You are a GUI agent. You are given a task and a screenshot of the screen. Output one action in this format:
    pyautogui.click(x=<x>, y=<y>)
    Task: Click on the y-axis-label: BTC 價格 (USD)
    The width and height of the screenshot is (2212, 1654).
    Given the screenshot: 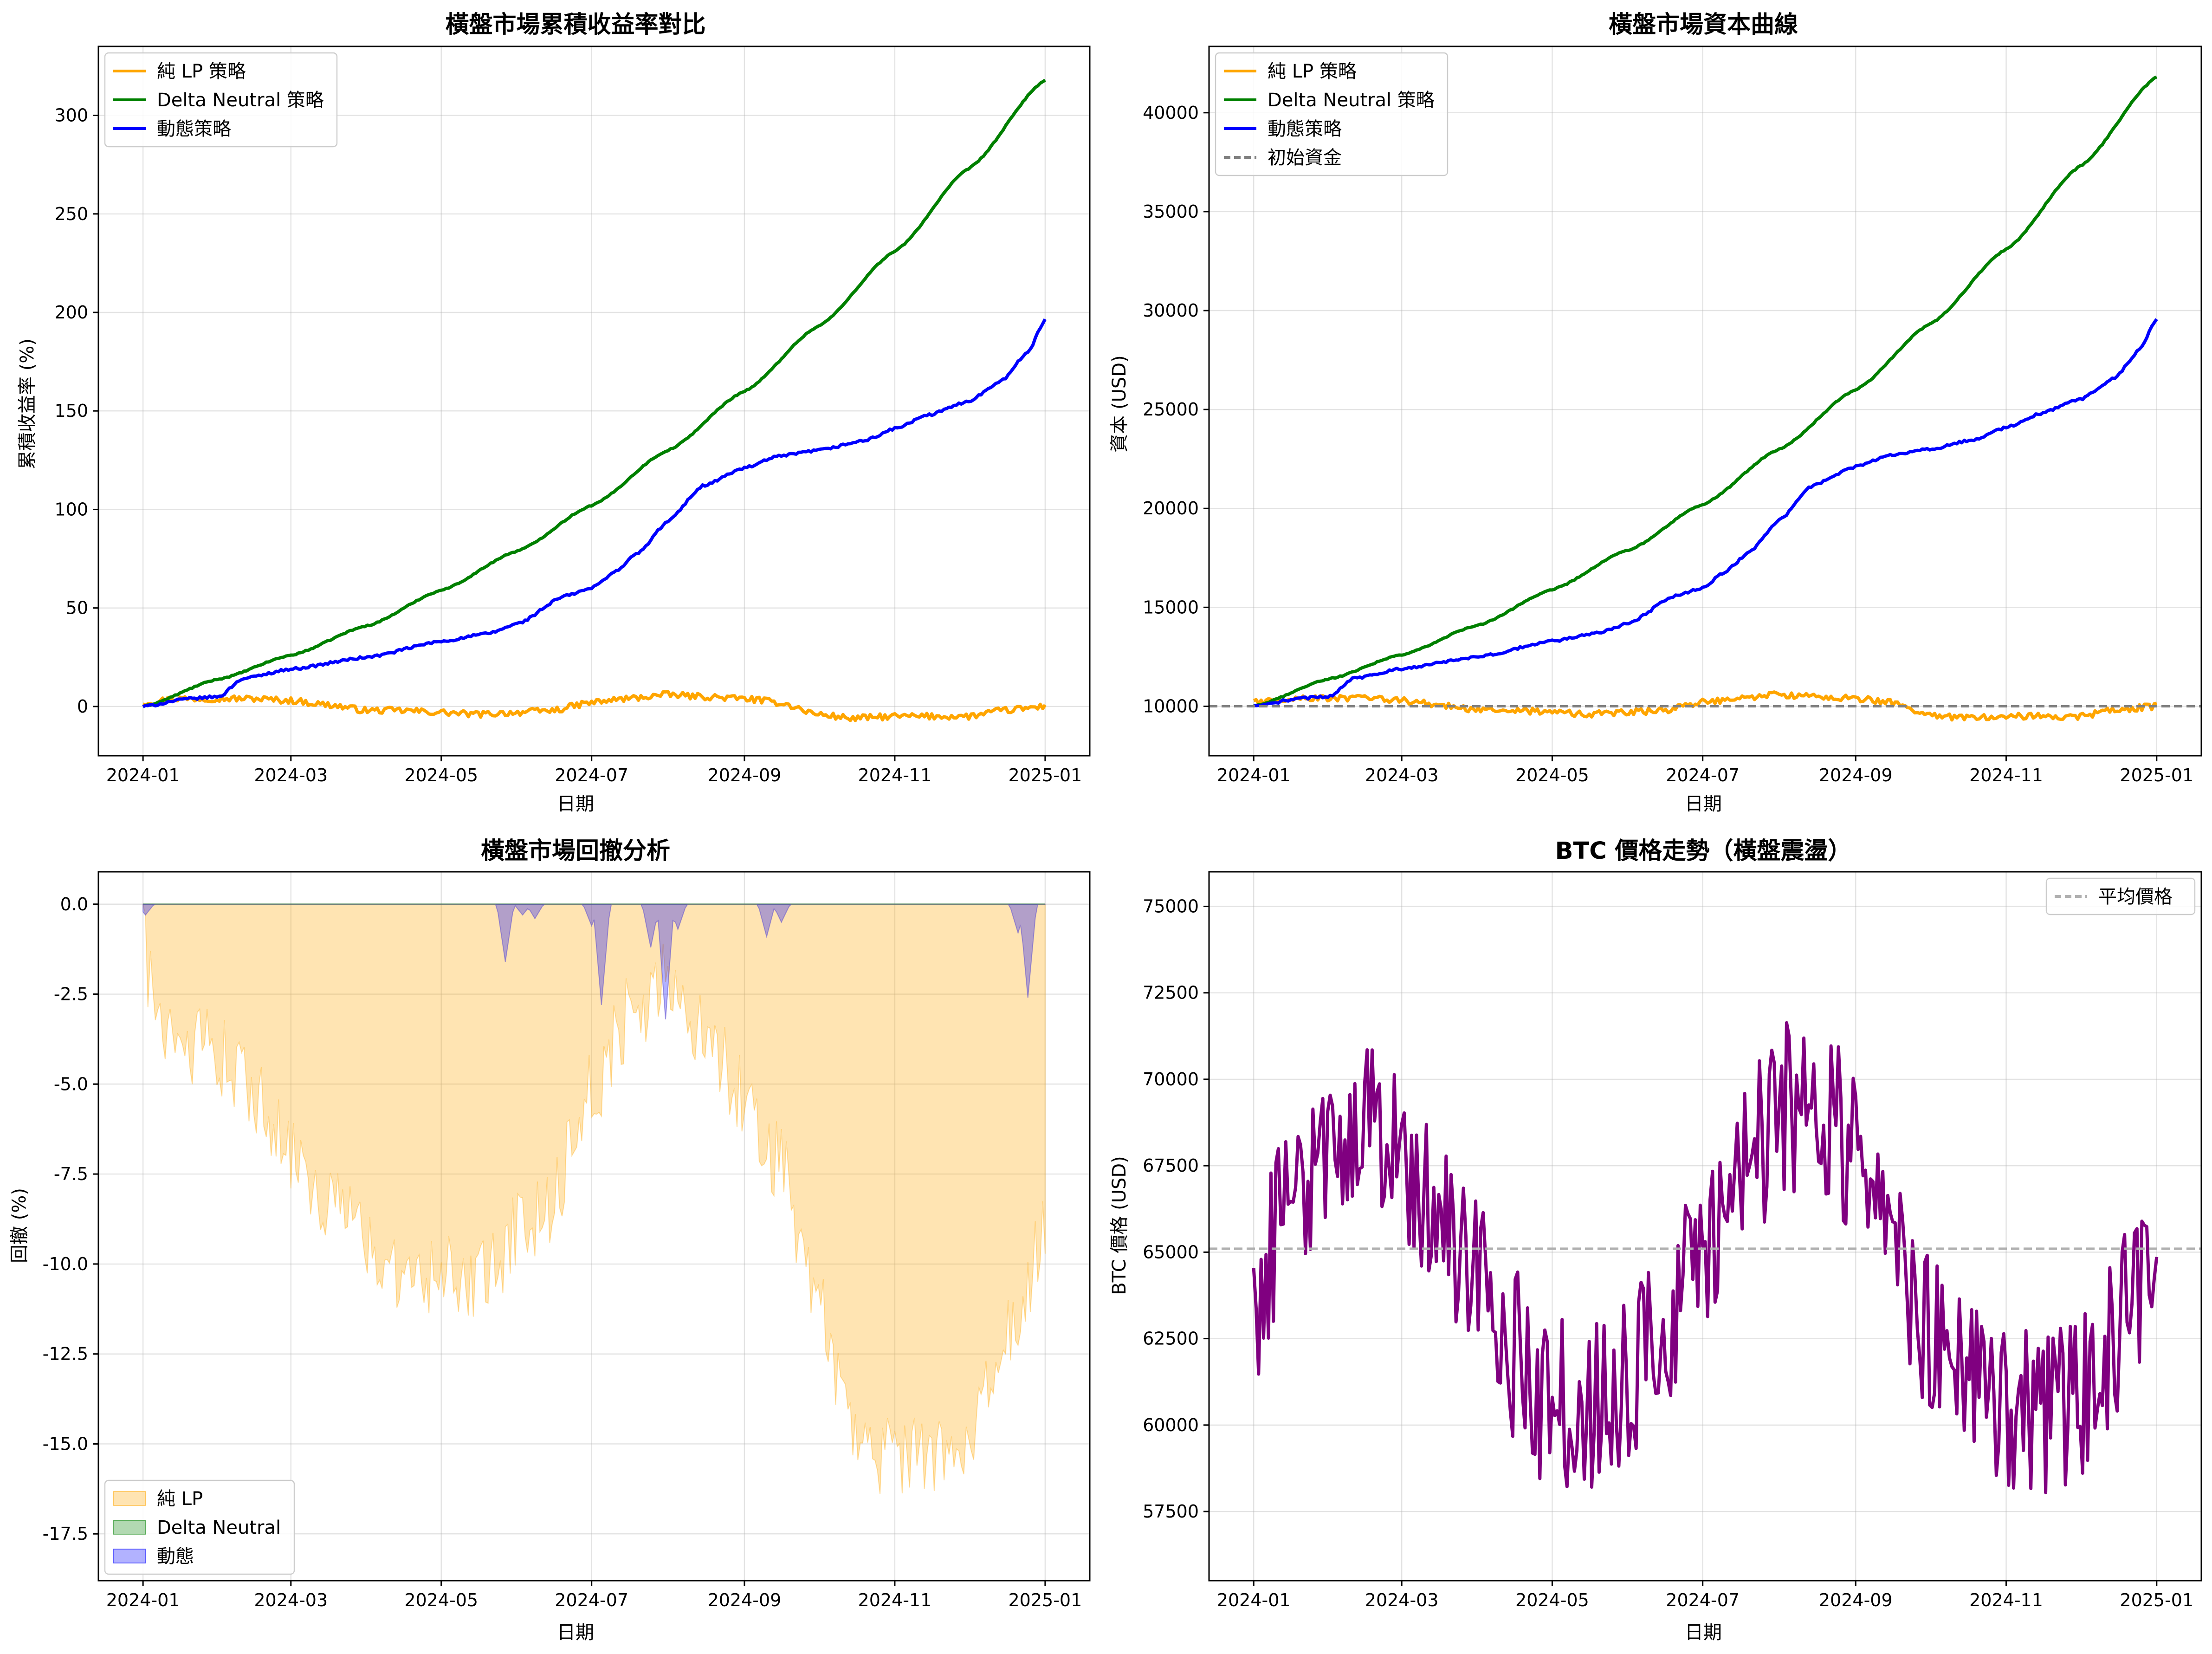 What is the action you would take?
    pyautogui.click(x=1119, y=1225)
    